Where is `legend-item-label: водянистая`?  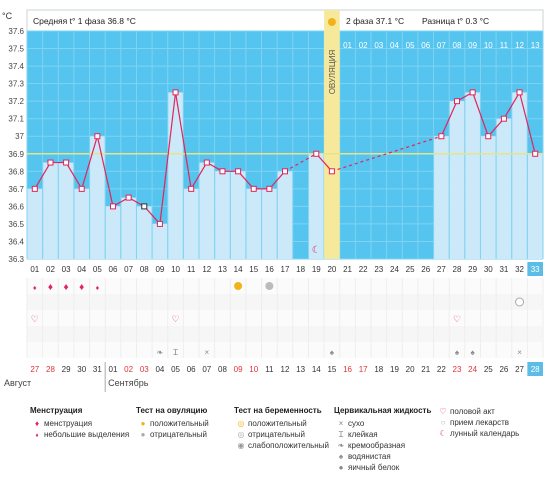 legend-item-label: водянистая is located at coordinates (369, 456).